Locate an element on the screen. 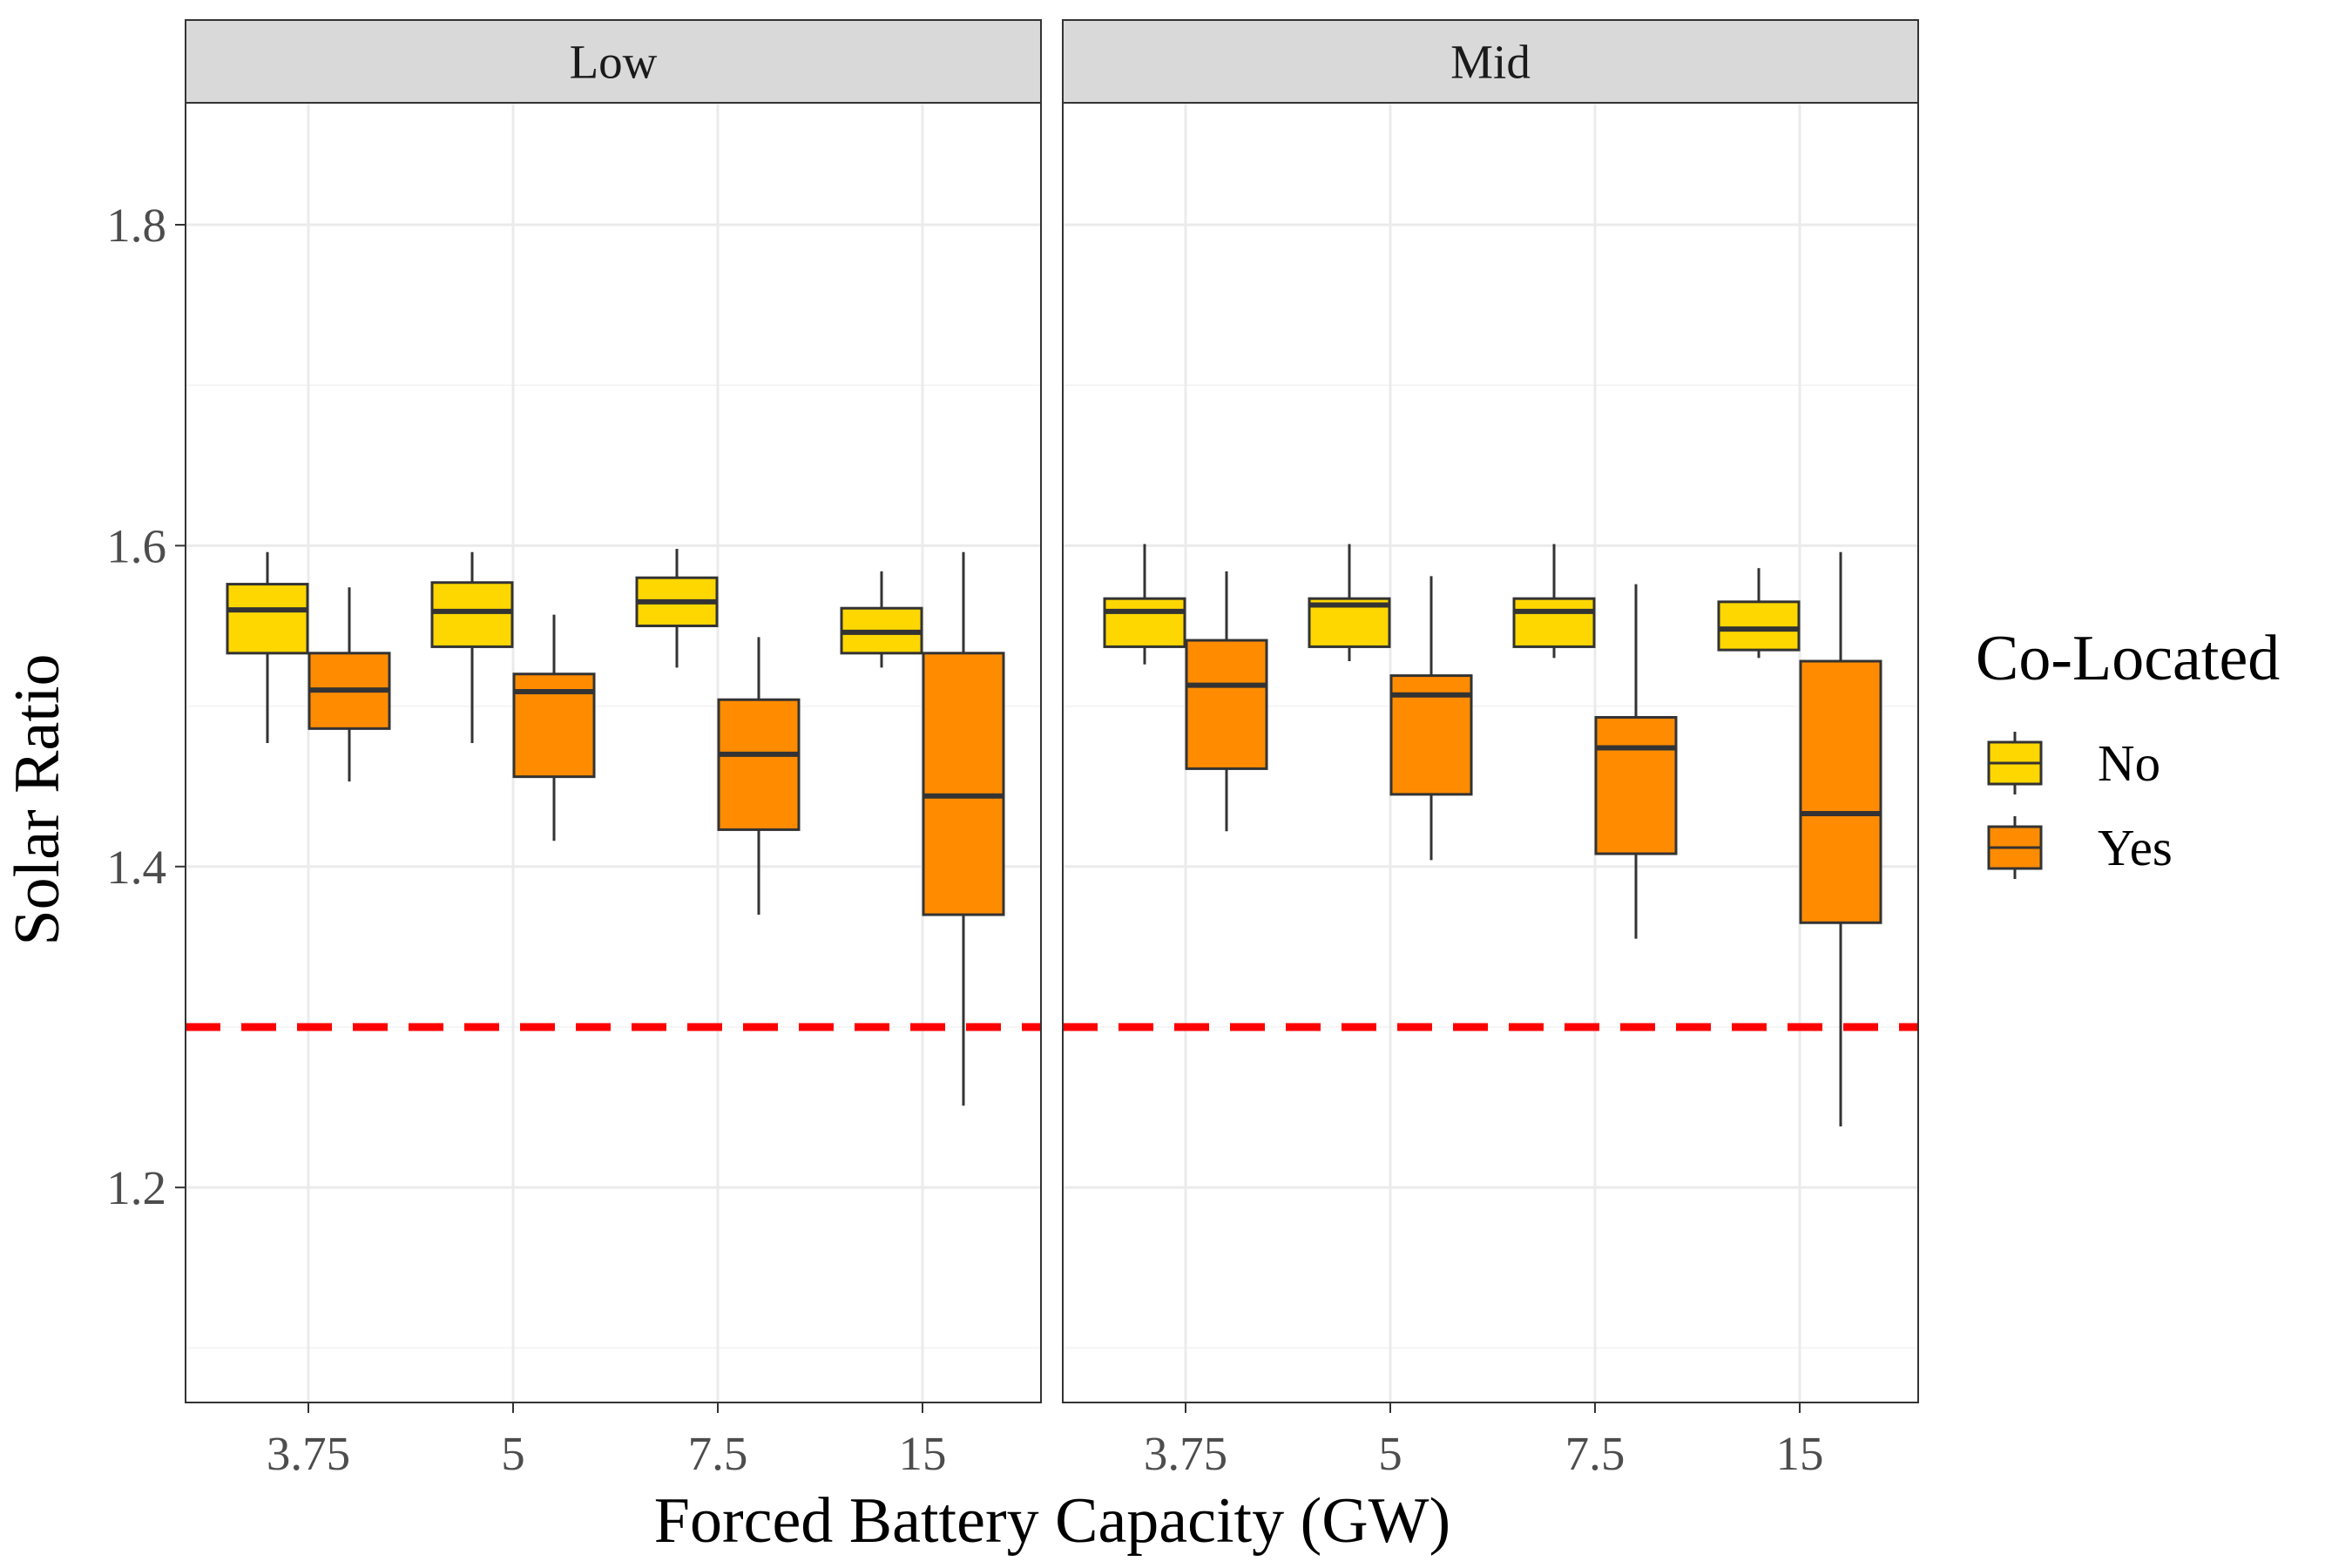 This screenshot has height=1568, width=2352. y-axis: 1.2 1.4 1.6 1.8 is located at coordinates (146, 706).